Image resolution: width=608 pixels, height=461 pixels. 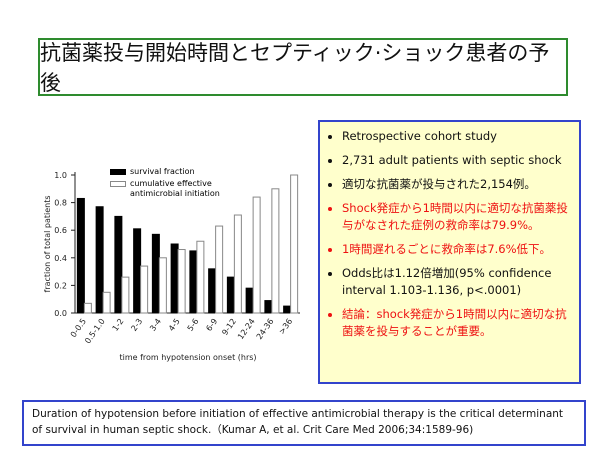 What do you see at coordinates (265, 329) in the screenshot?
I see `x-tick-label: 24-36` at bounding box center [265, 329].